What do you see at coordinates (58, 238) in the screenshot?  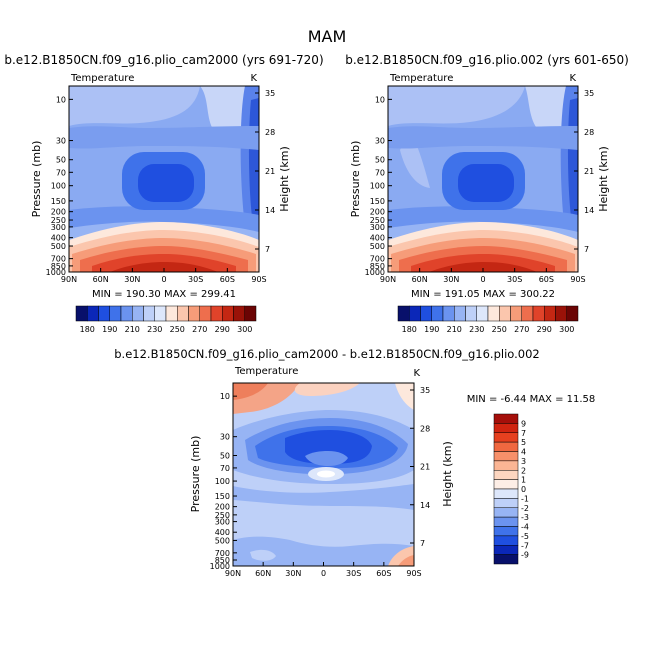 I see `y-tick-label: 400` at bounding box center [58, 238].